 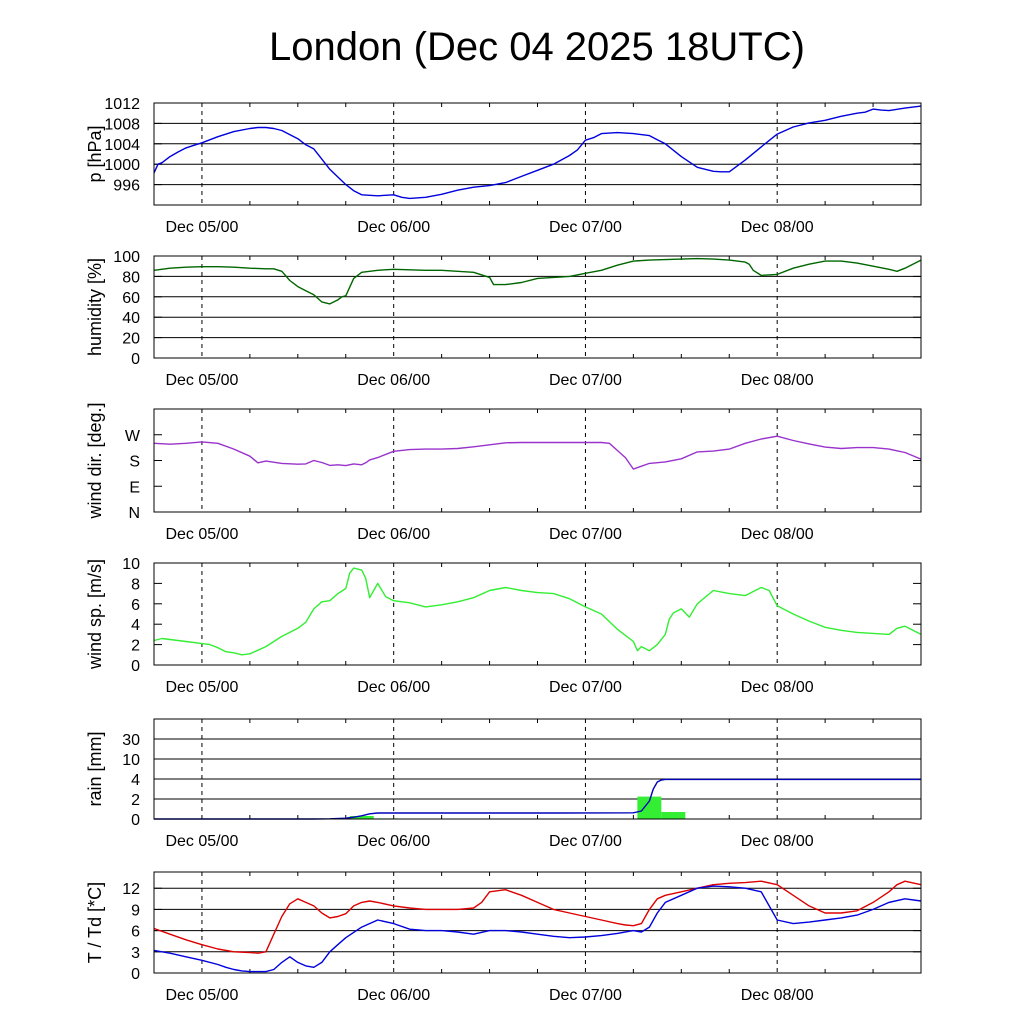 What do you see at coordinates (135, 974) in the screenshot?
I see `temperature-y-tick-label-0: 0` at bounding box center [135, 974].